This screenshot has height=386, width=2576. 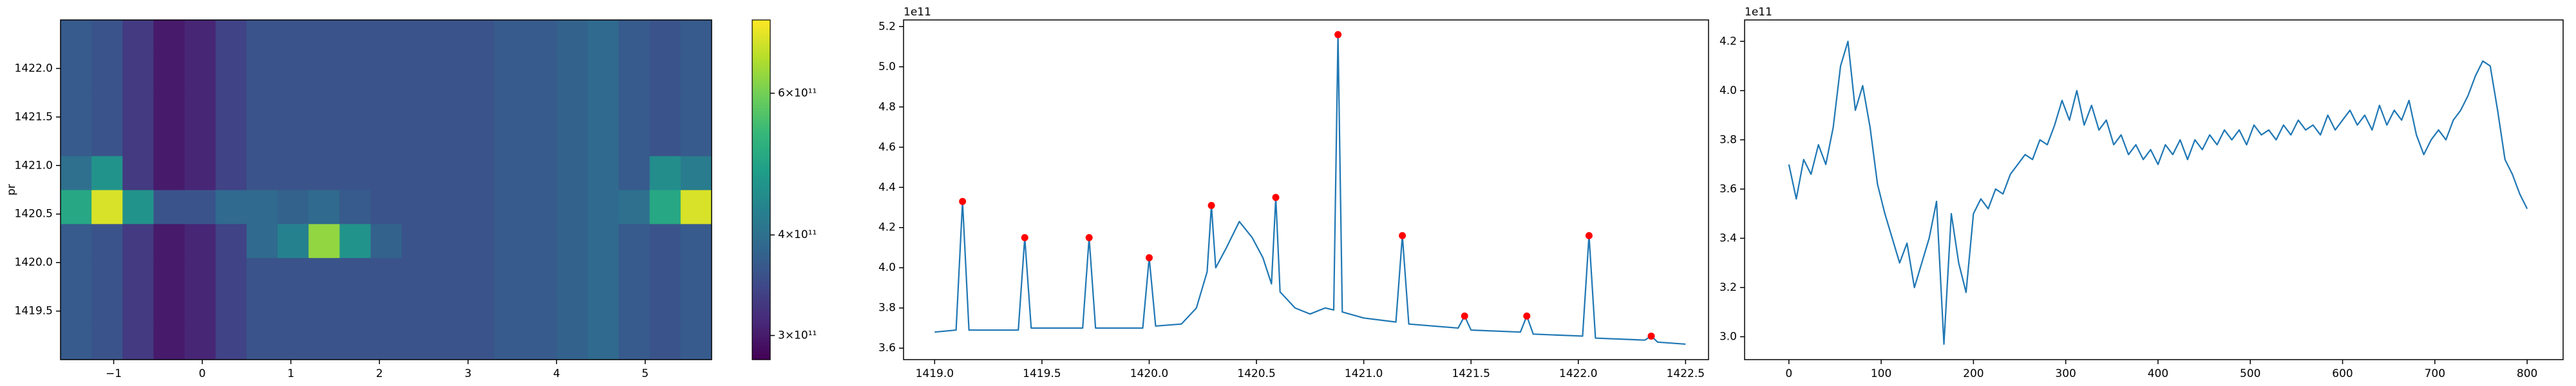 I want to click on y-tick-label: 3.6, so click(x=1728, y=189).